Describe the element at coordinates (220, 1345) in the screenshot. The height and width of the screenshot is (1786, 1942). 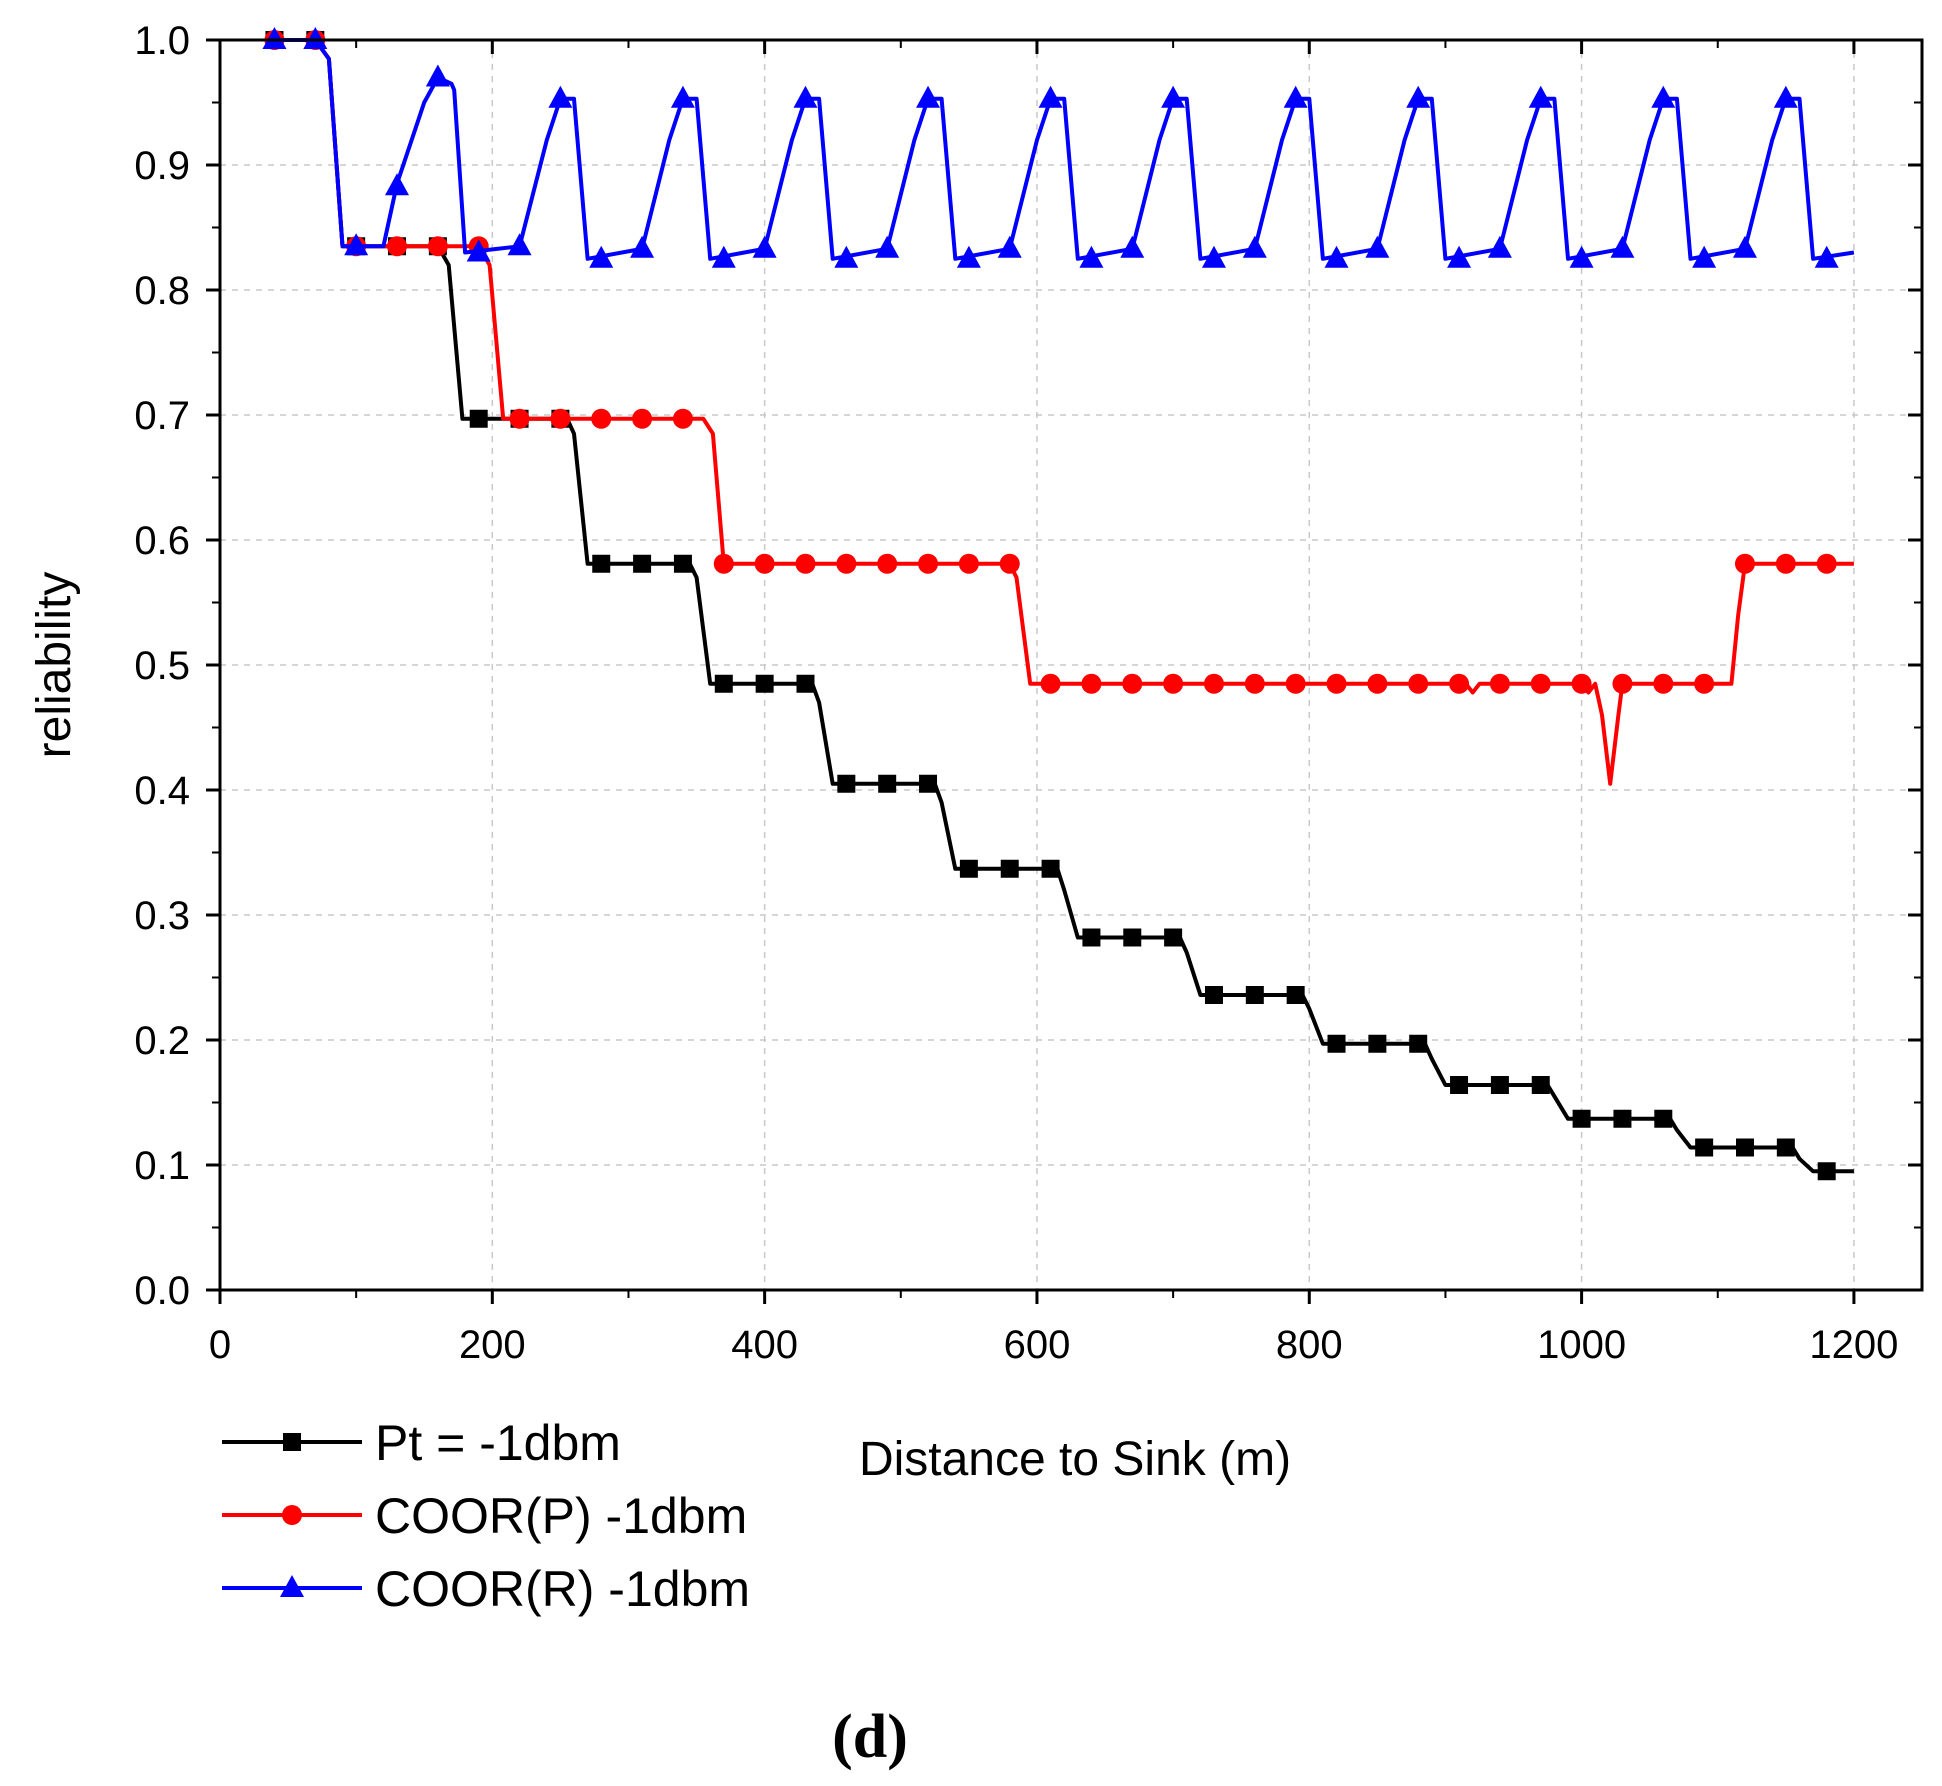
I see `x-tick-label: 0` at that location.